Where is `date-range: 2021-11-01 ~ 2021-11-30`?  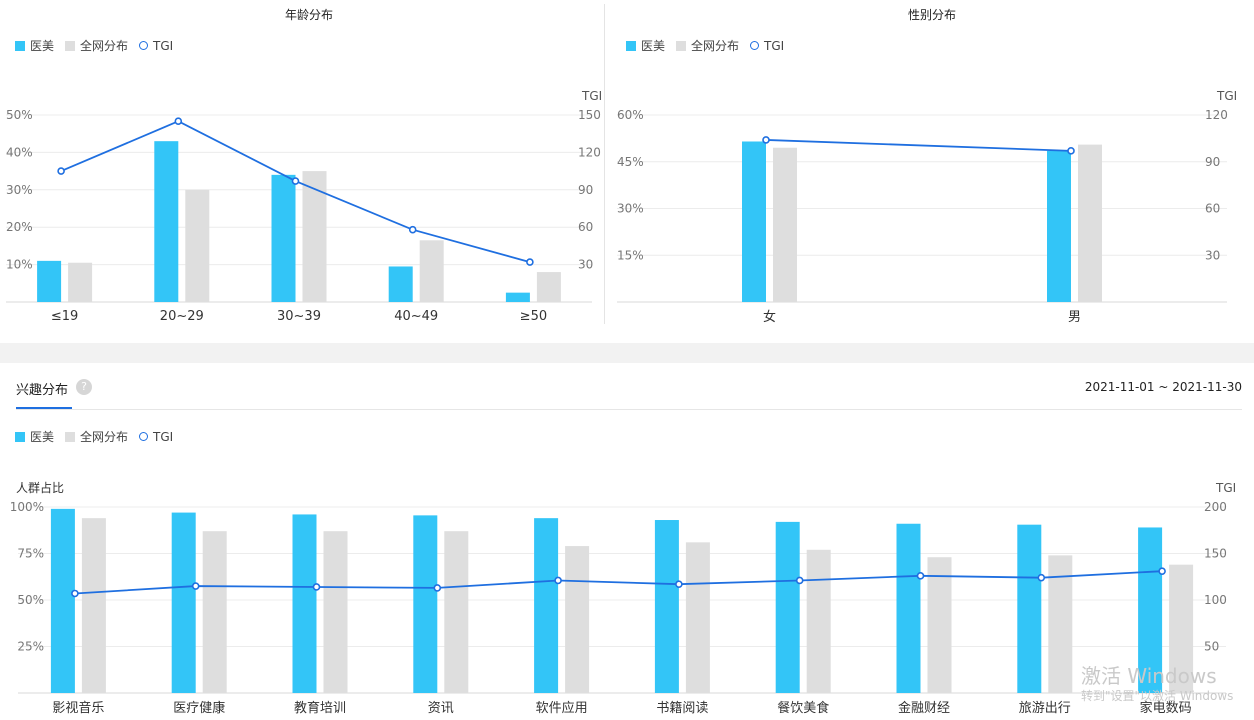
date-range: 2021-11-01 ~ 2021-11-30 is located at coordinates (1163, 387).